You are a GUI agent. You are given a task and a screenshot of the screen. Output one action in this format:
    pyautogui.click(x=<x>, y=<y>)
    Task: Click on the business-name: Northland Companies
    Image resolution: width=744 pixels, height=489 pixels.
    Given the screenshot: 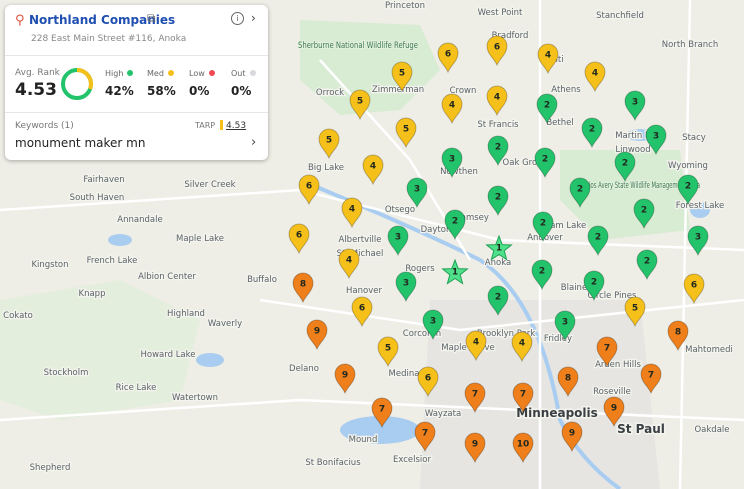 What is the action you would take?
    pyautogui.click(x=102, y=20)
    